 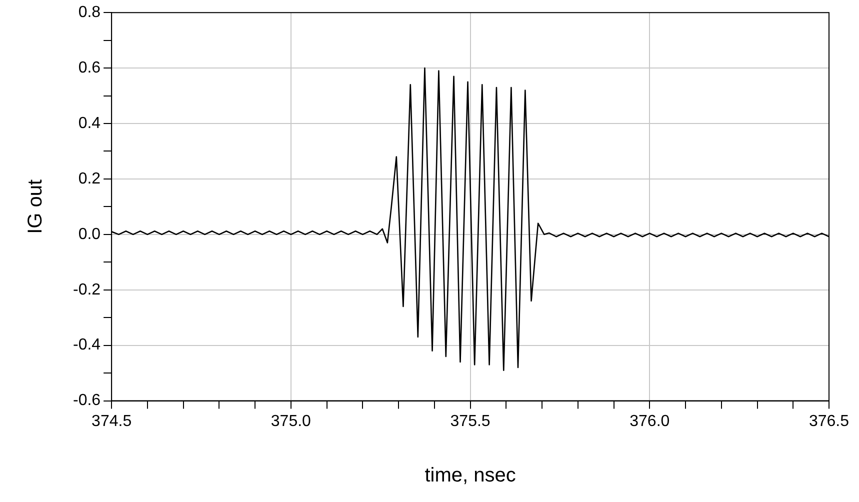 I want to click on x-axis-title: time, nsec, so click(x=470, y=475).